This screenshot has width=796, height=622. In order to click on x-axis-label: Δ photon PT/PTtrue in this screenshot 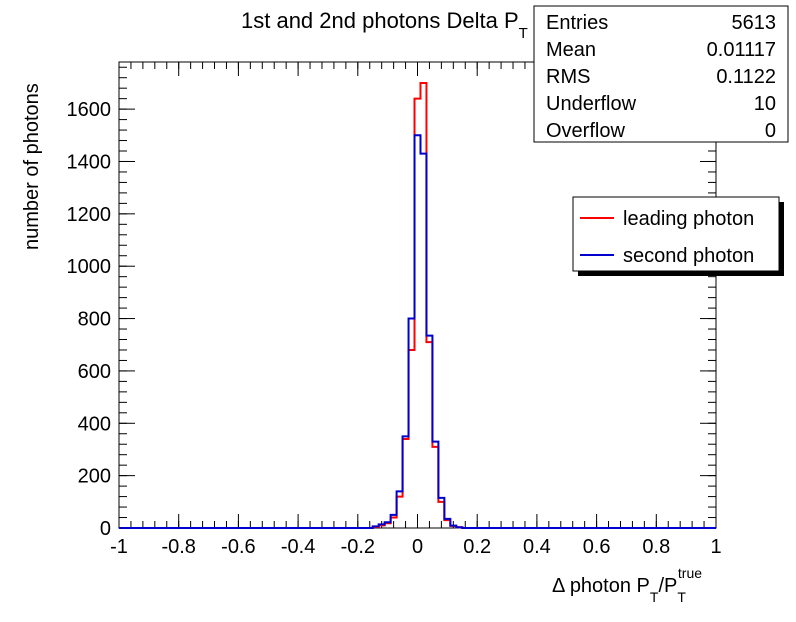, I will do `click(627, 585)`.